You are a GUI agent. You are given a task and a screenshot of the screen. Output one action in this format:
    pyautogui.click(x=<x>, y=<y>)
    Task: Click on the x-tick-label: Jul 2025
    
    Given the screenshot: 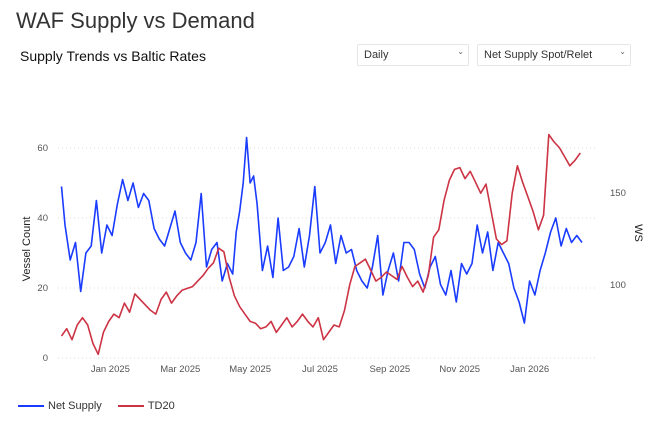 What is the action you would take?
    pyautogui.click(x=320, y=369)
    